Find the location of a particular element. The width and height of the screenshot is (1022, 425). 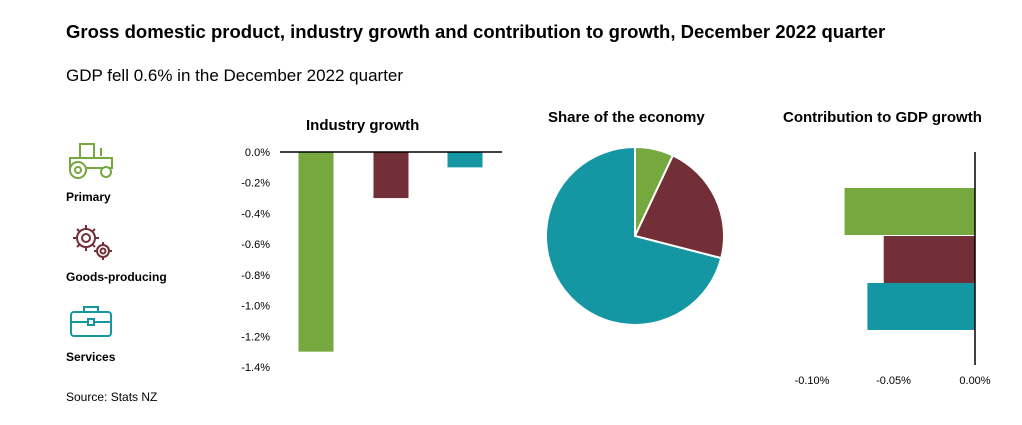

hbar-services is located at coordinates (921, 306).